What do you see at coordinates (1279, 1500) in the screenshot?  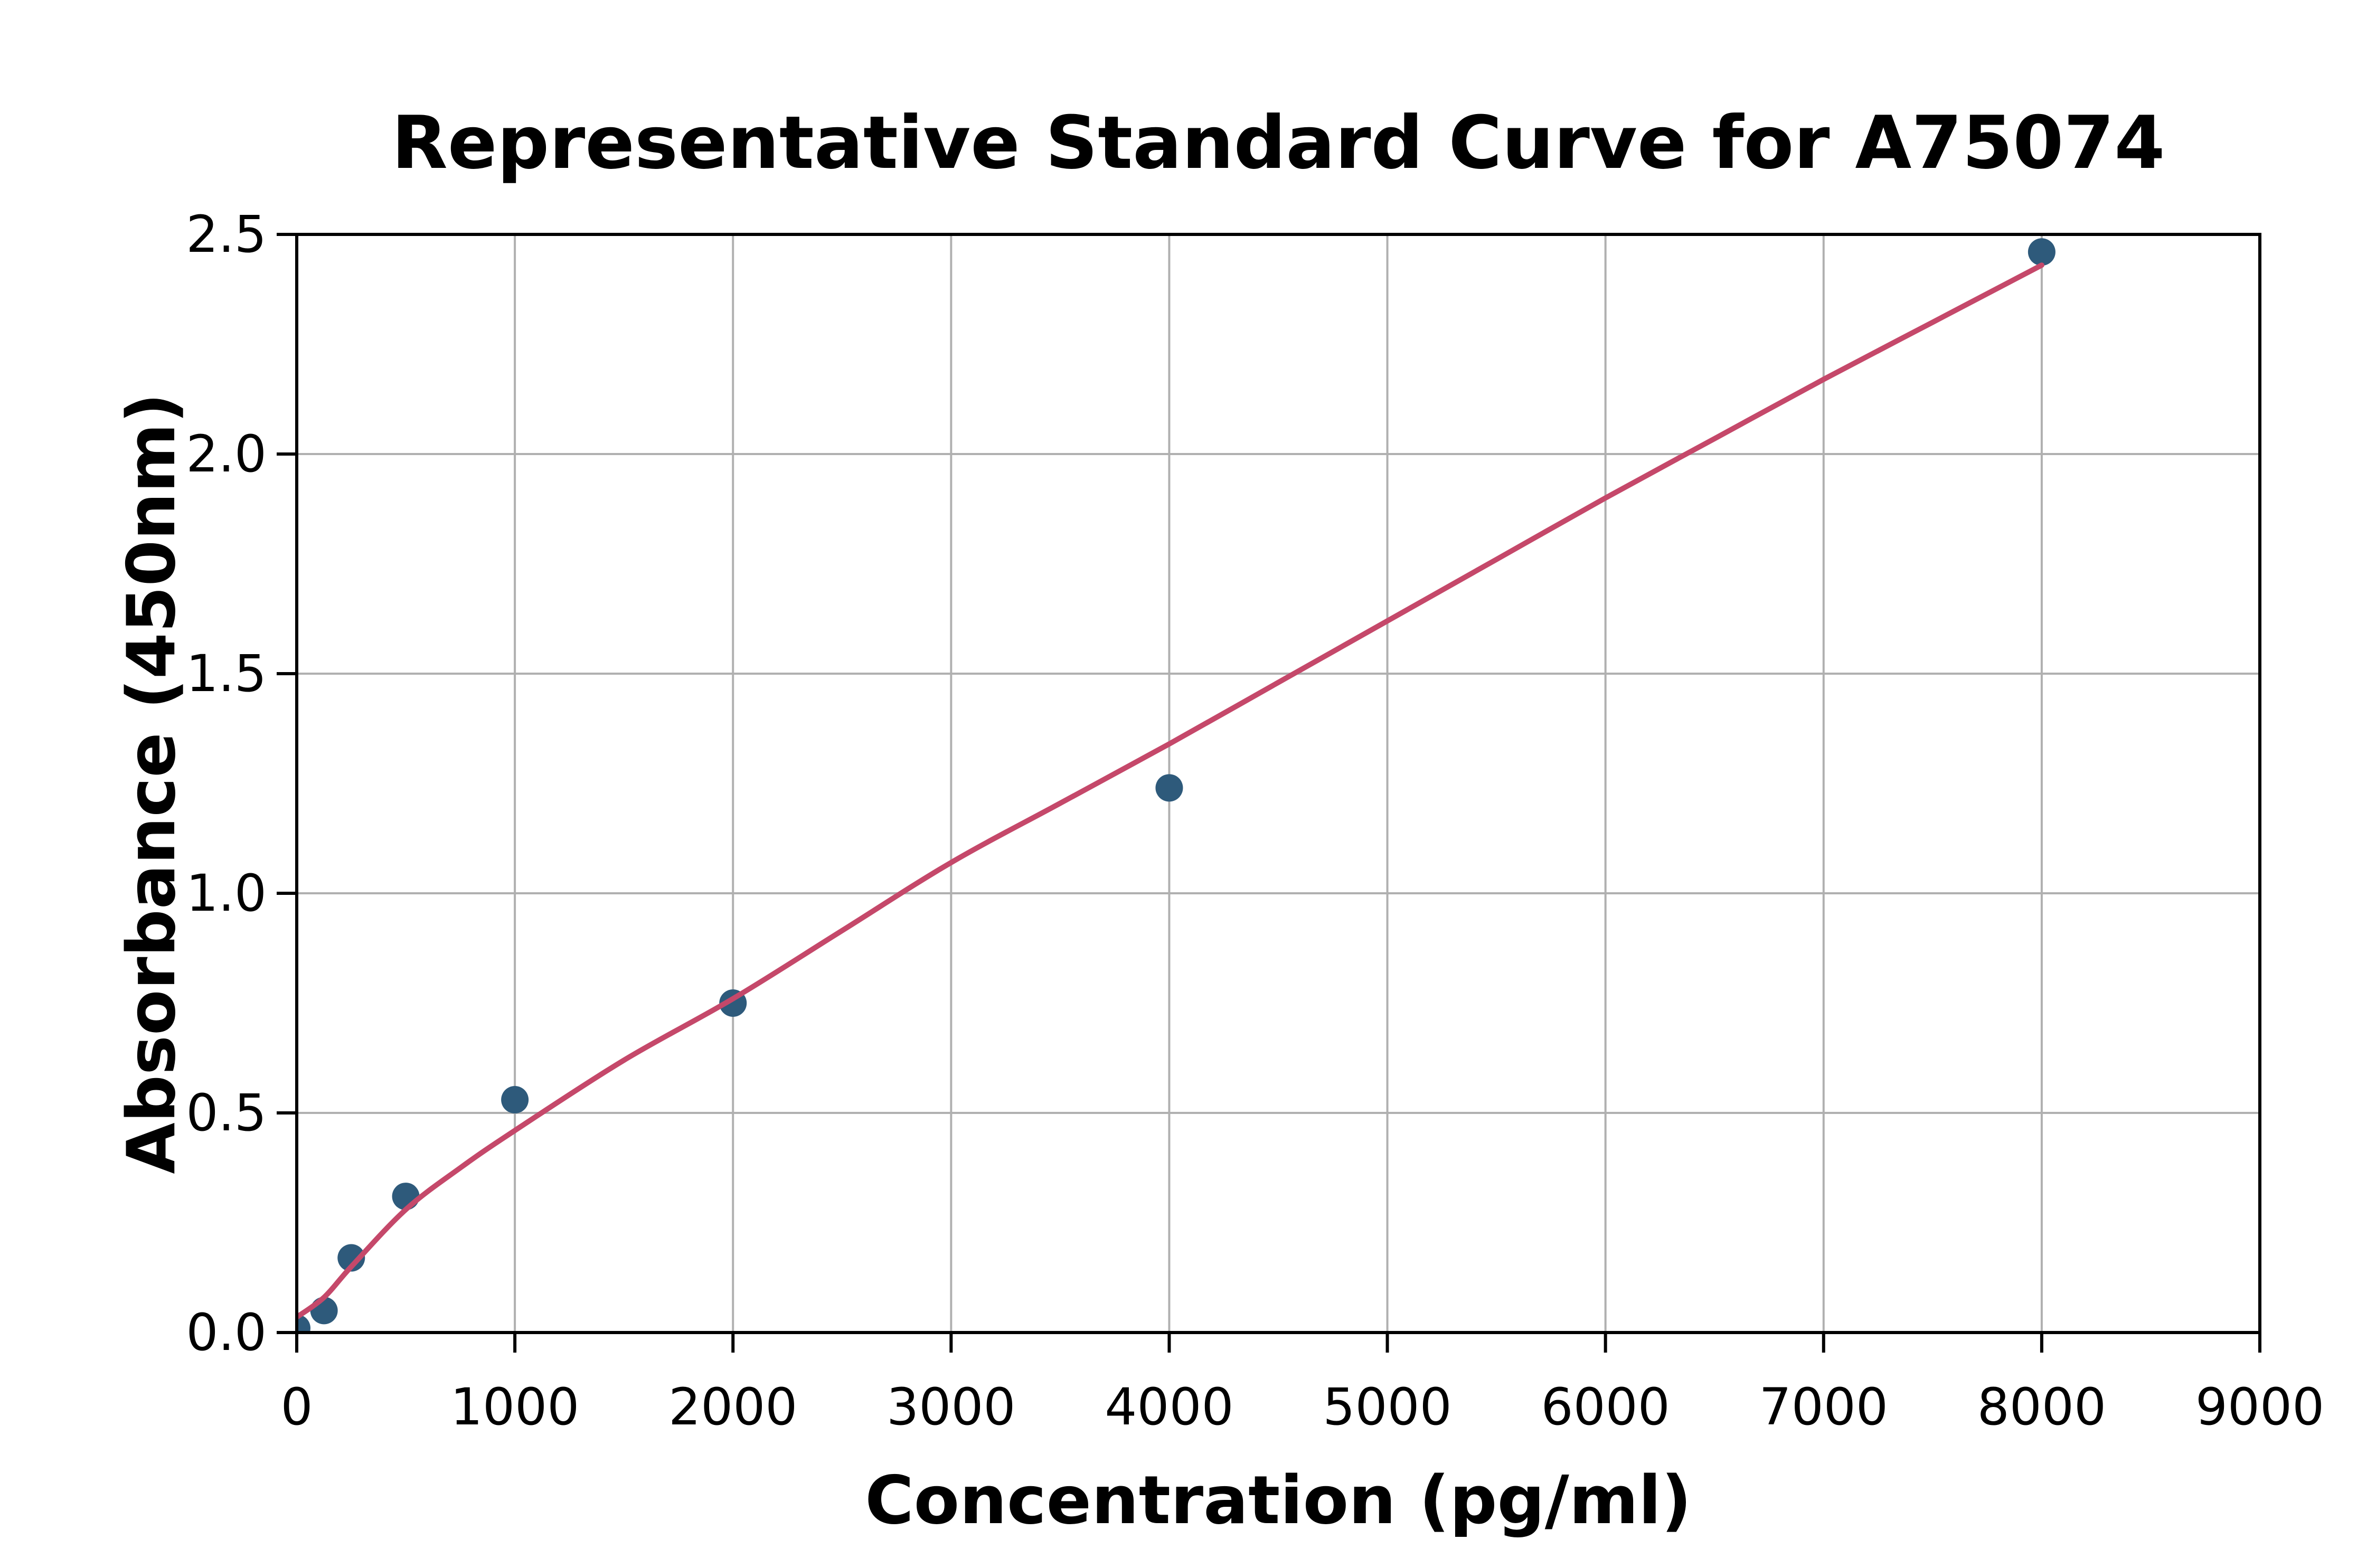 I see `x-axis-label: Concentration (pg/ml)` at bounding box center [1279, 1500].